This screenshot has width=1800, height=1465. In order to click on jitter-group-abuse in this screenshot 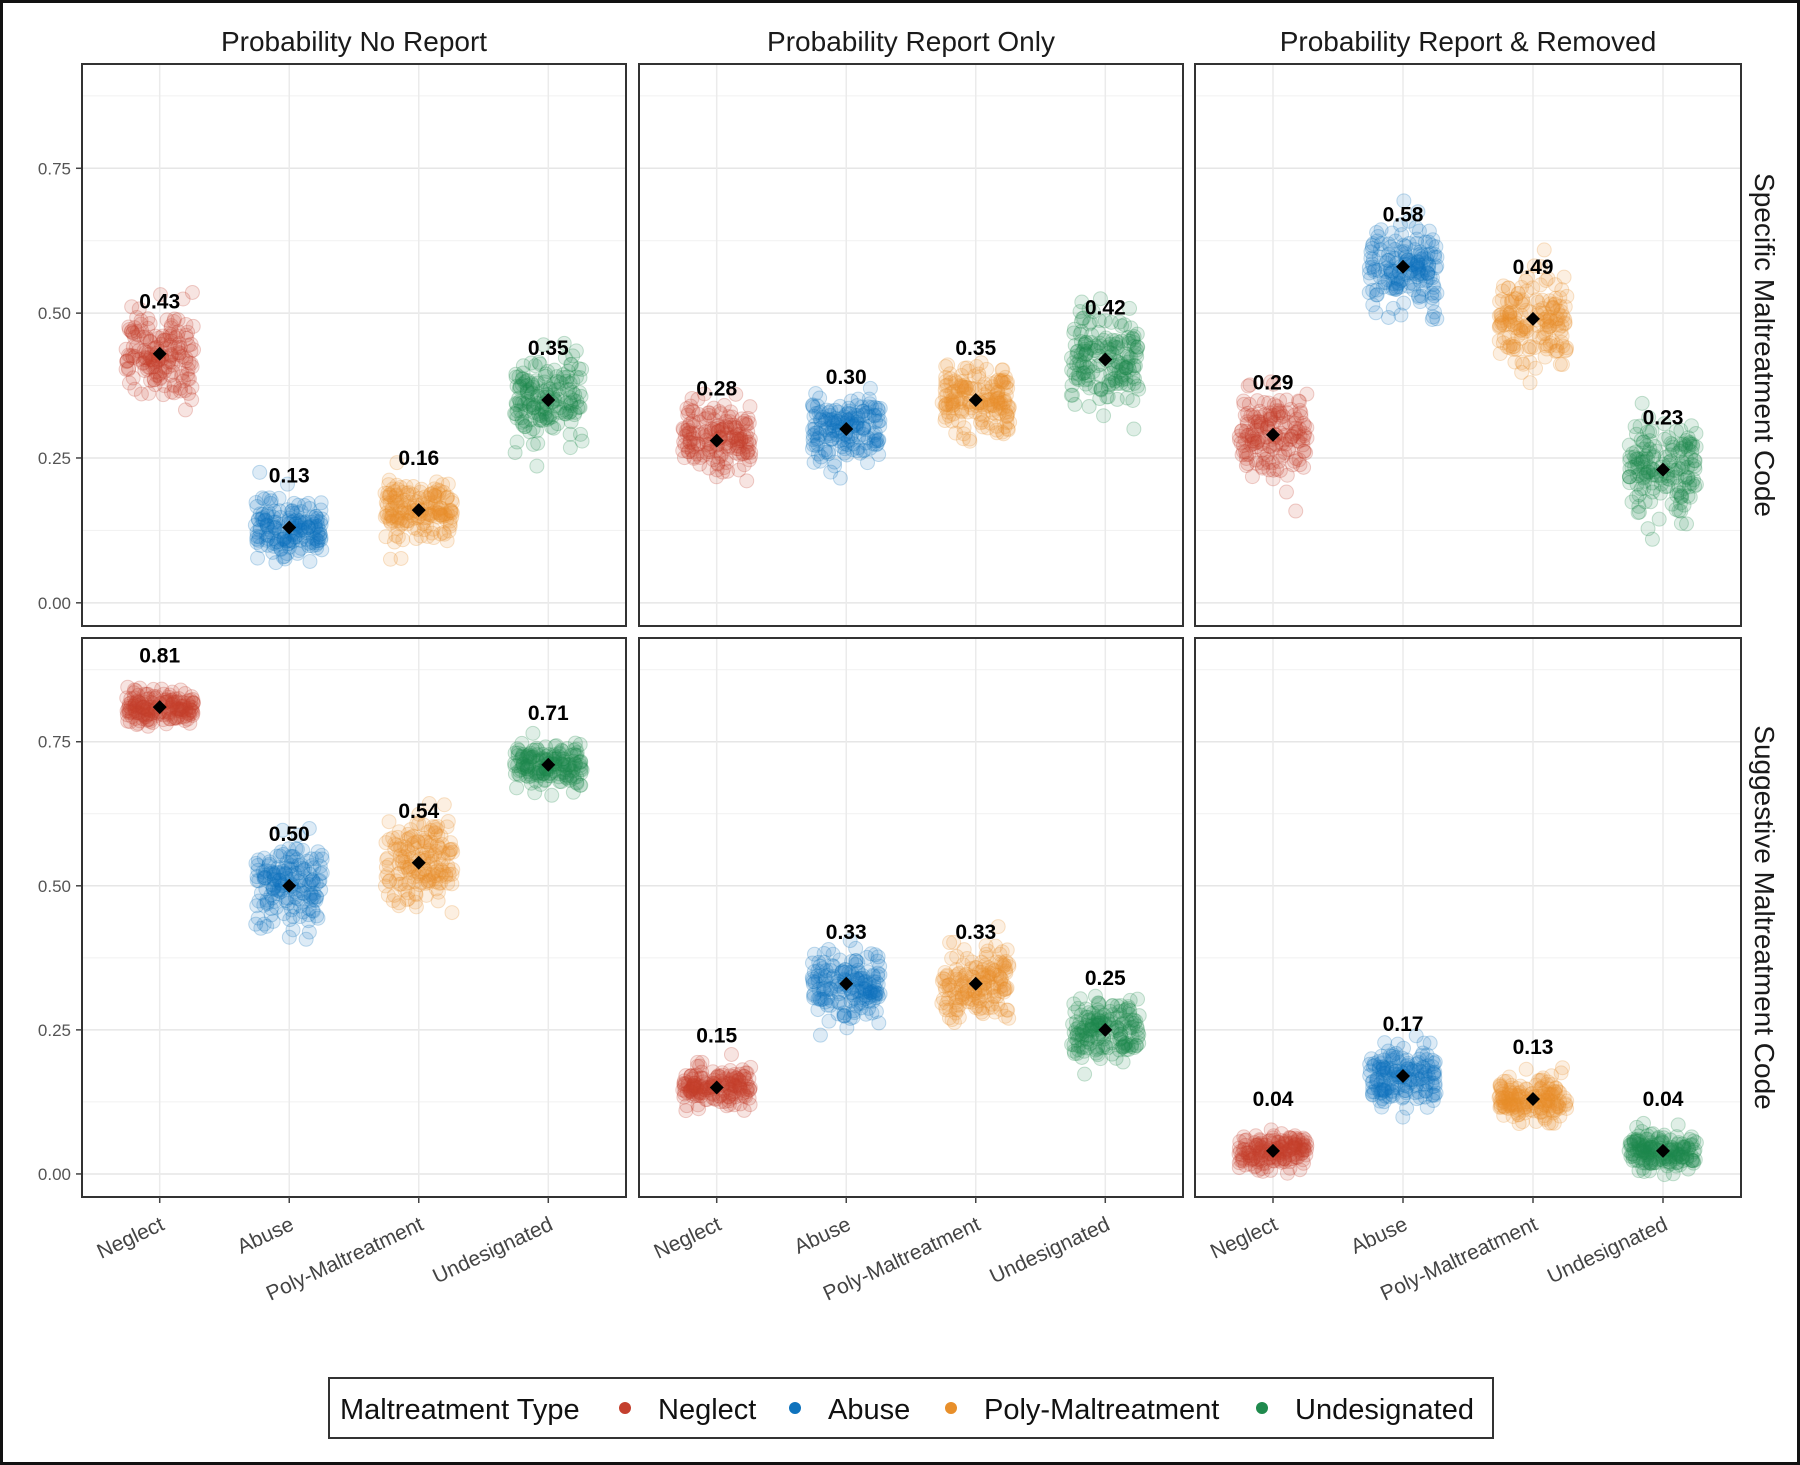, I will do `click(288, 517)`.